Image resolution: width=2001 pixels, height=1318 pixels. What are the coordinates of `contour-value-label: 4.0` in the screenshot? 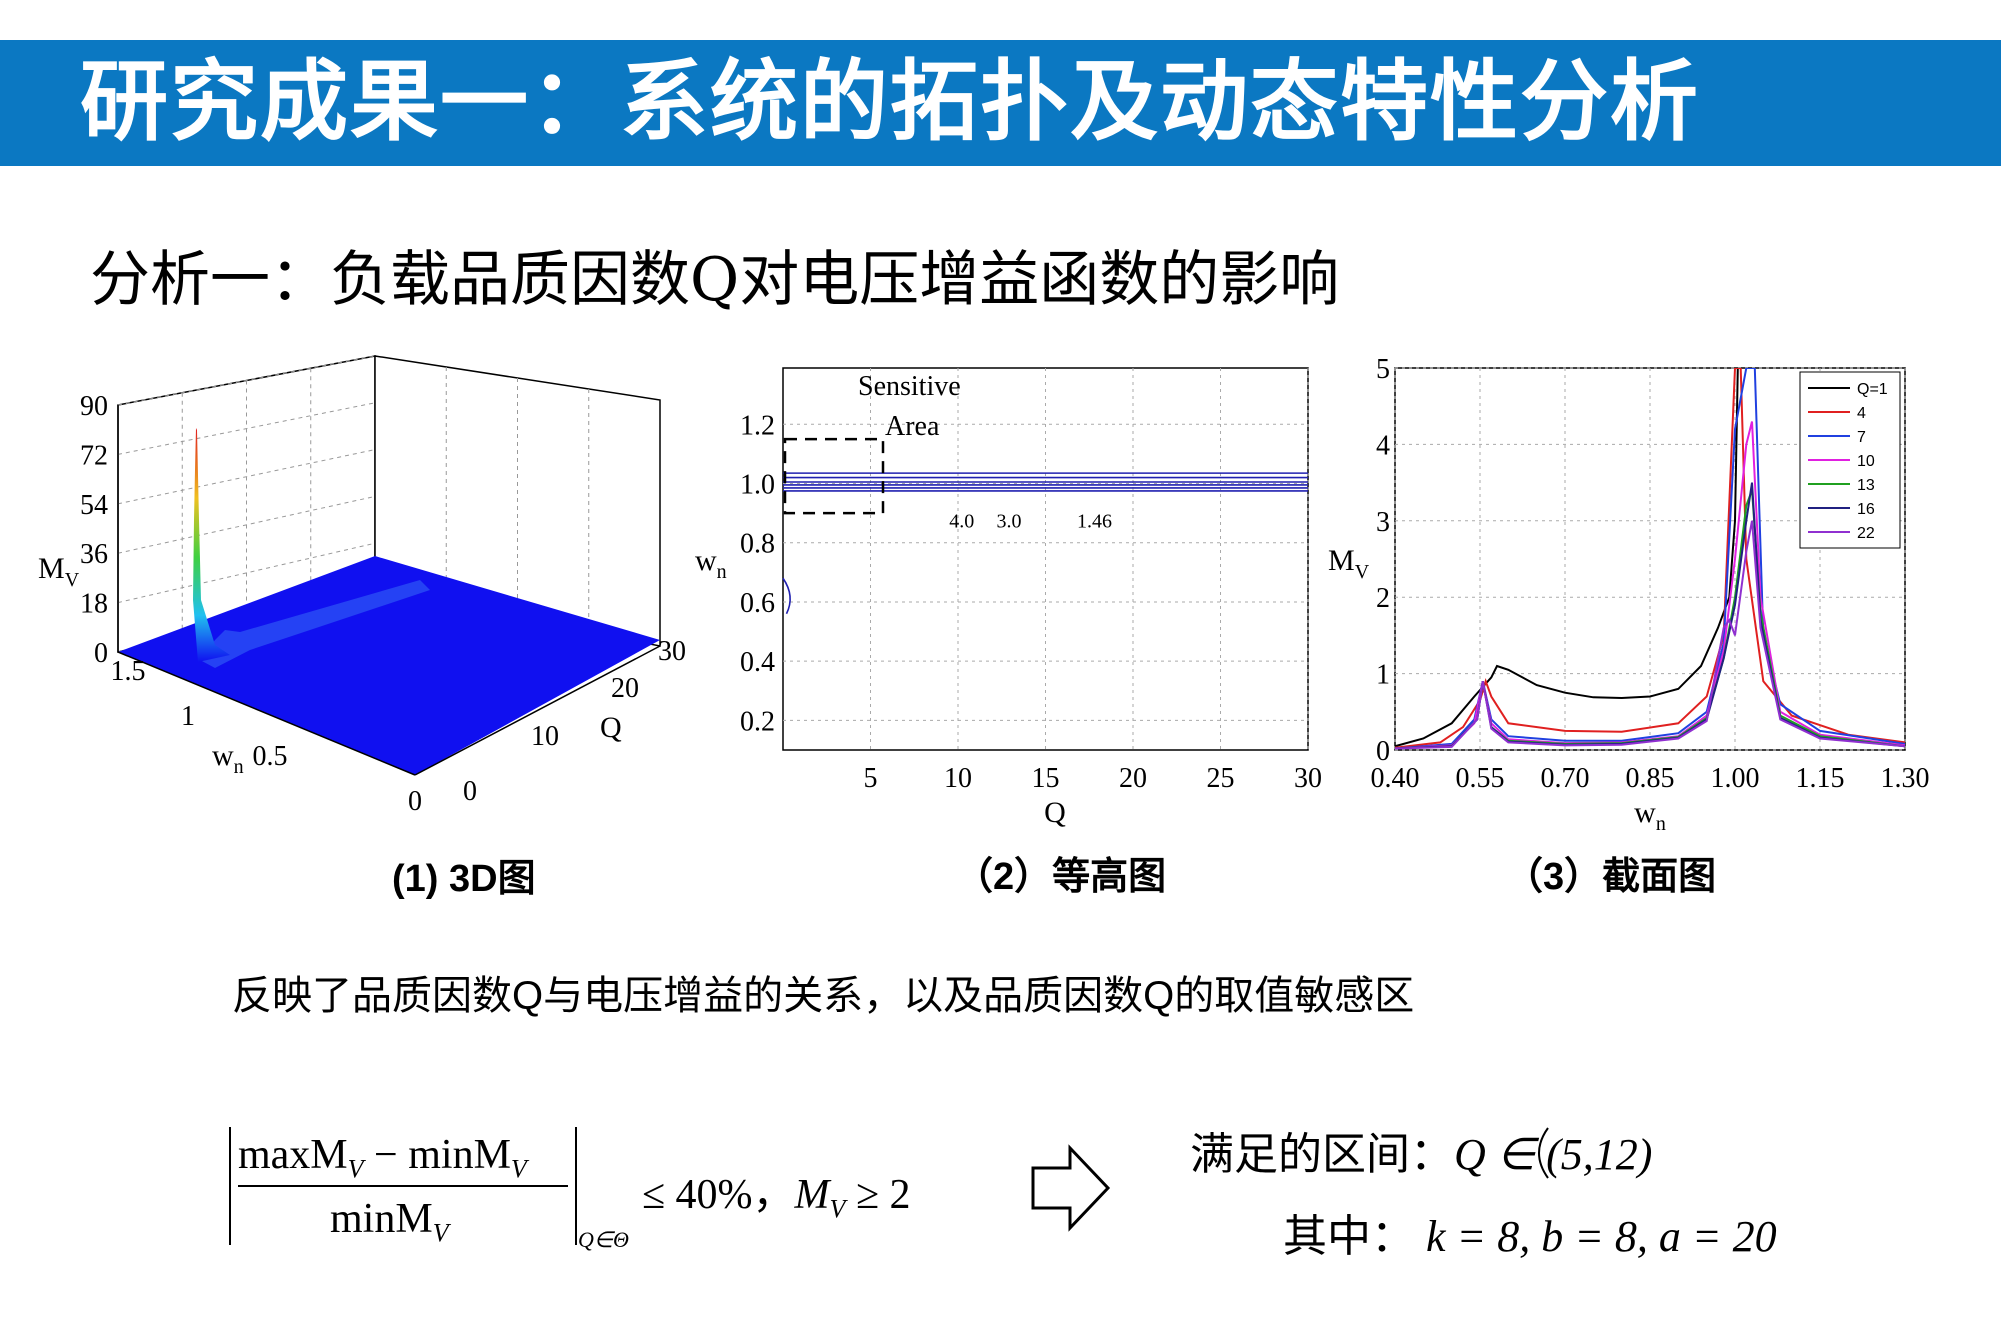 It's located at (961, 521).